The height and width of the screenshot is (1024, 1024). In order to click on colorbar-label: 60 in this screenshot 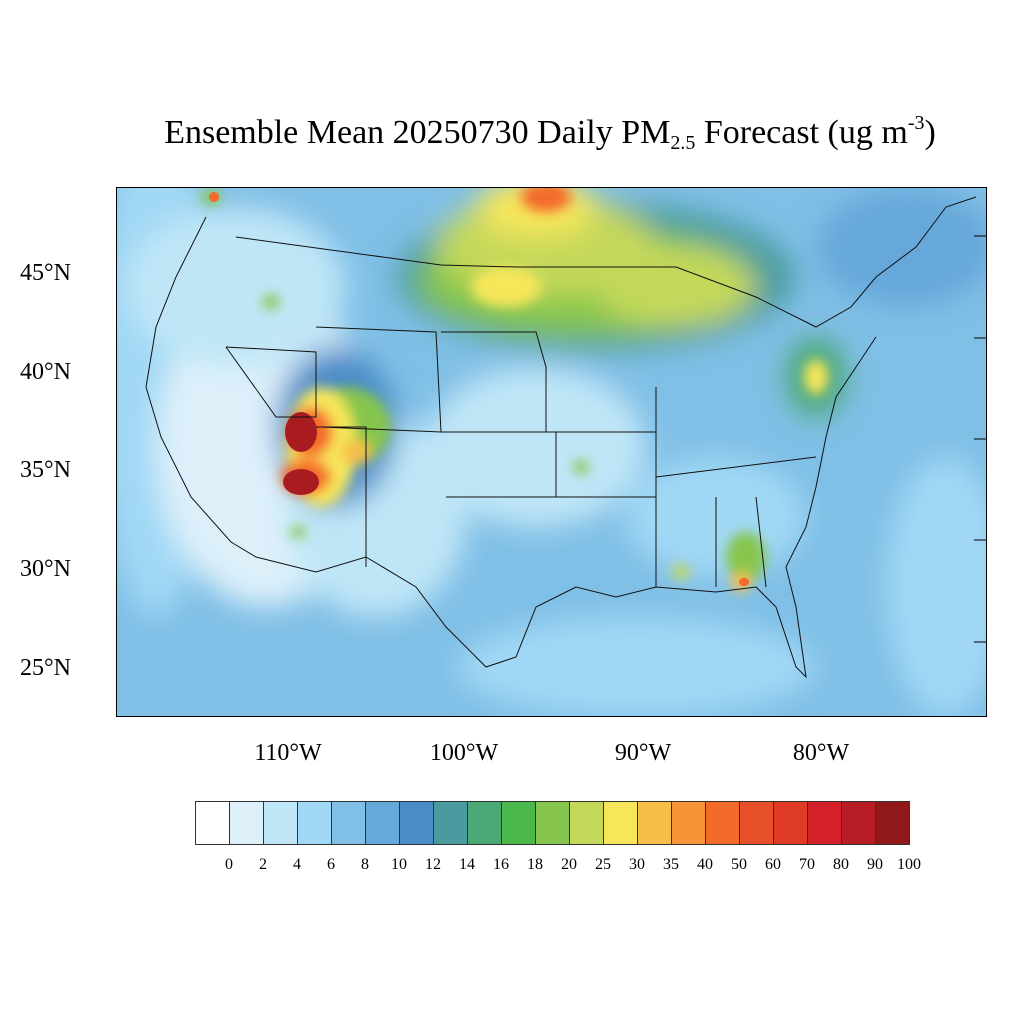, I will do `click(773, 864)`.